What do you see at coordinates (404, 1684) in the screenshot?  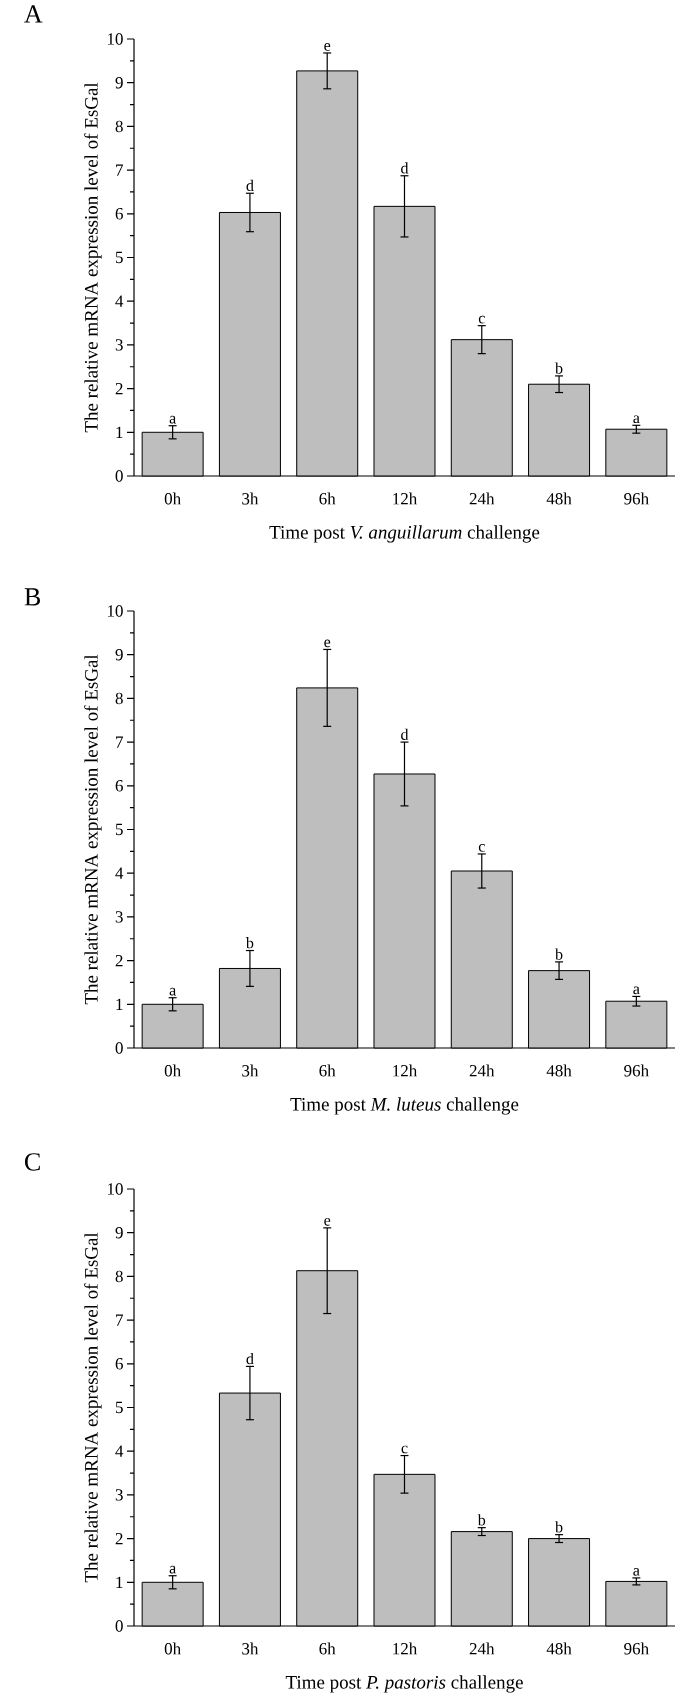 I see `x-axis-title: Time post P. pastoris challenge` at bounding box center [404, 1684].